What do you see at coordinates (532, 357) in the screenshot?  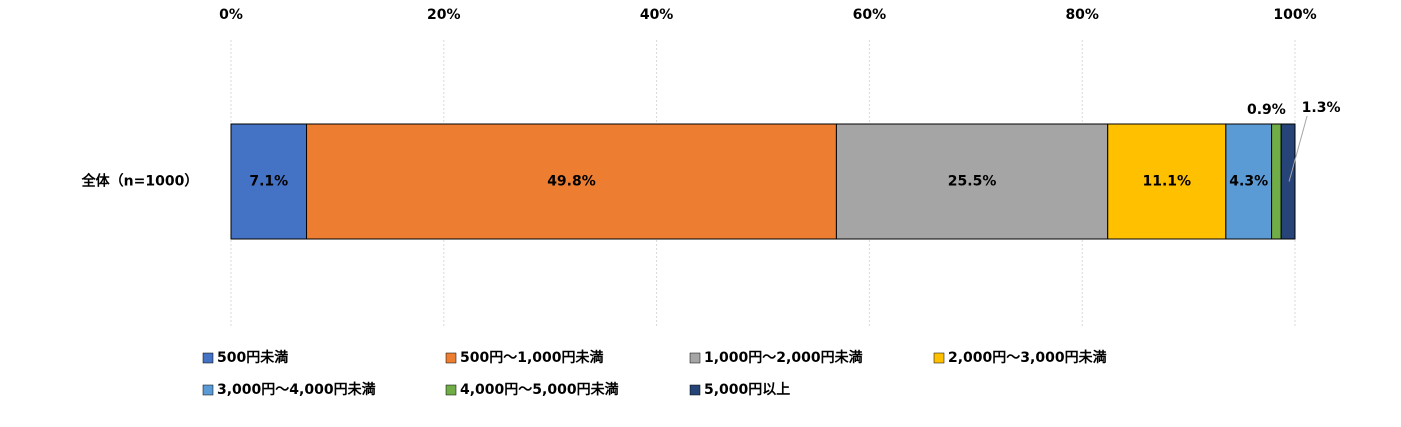 I see `legend-label: 500円～1,000円未満` at bounding box center [532, 357].